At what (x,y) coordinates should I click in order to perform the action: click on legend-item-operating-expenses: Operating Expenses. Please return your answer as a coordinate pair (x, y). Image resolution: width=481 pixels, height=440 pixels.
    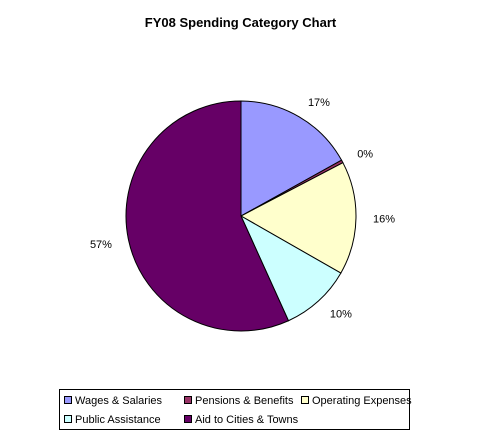
    Looking at the image, I should click on (356, 401).